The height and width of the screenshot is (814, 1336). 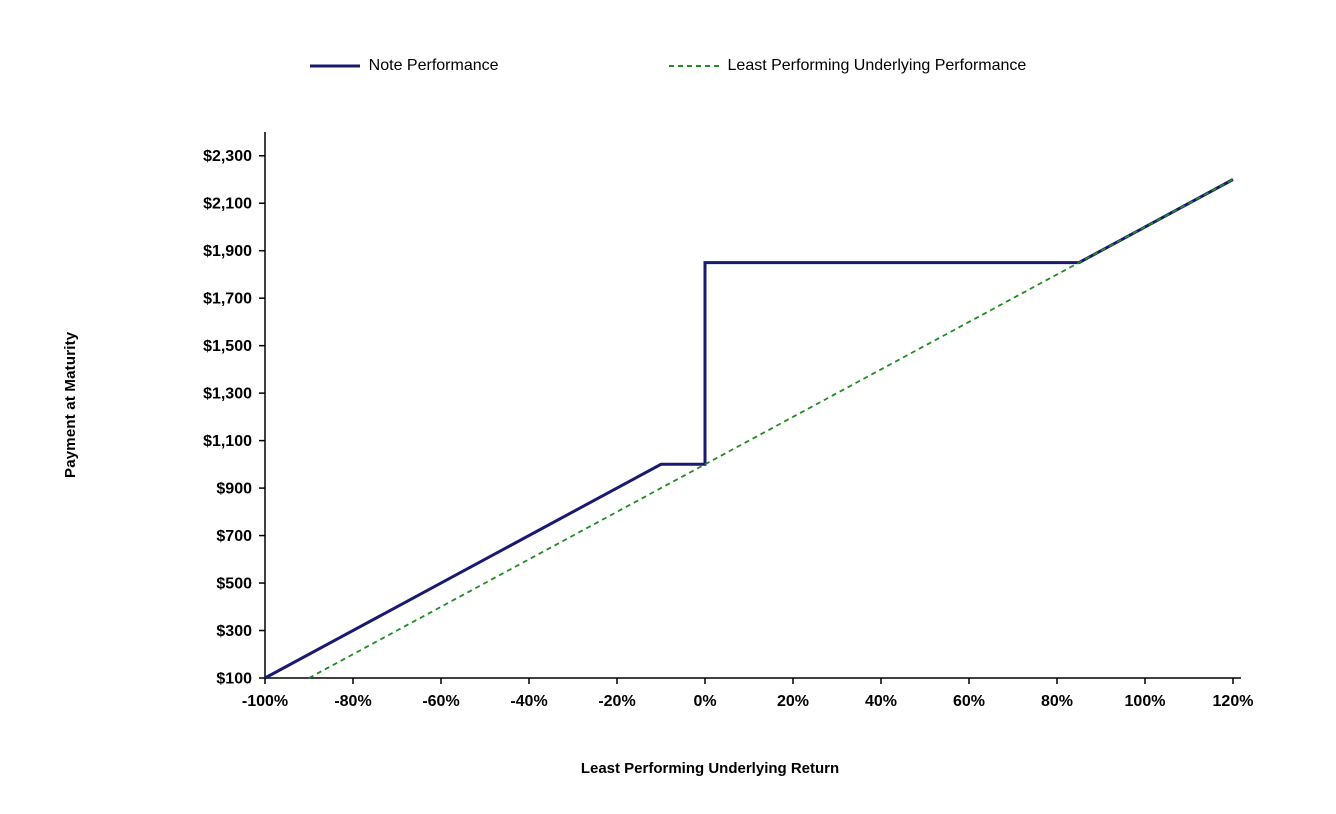 What do you see at coordinates (881, 701) in the screenshot?
I see `x-tick-label: 40%` at bounding box center [881, 701].